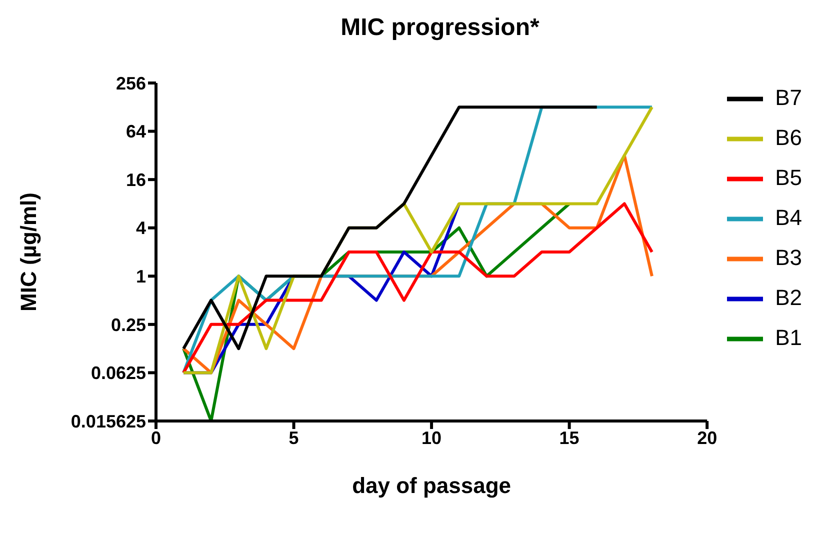 This screenshot has height=539, width=840. Describe the element at coordinates (440, 28) in the screenshot. I see `chart-title: MIC progression*` at that location.